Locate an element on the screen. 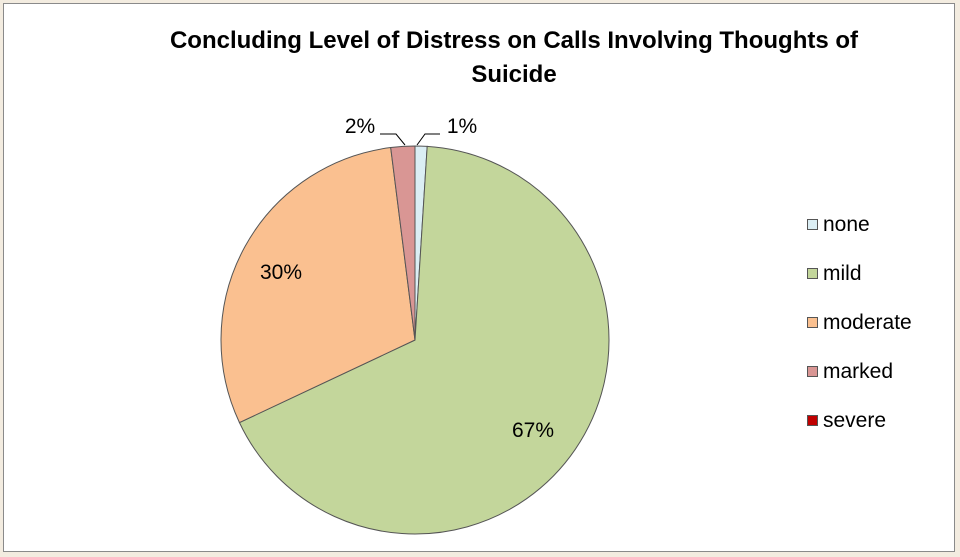 The width and height of the screenshot is (960, 557). data-label-none: 1% is located at coordinates (462, 126).